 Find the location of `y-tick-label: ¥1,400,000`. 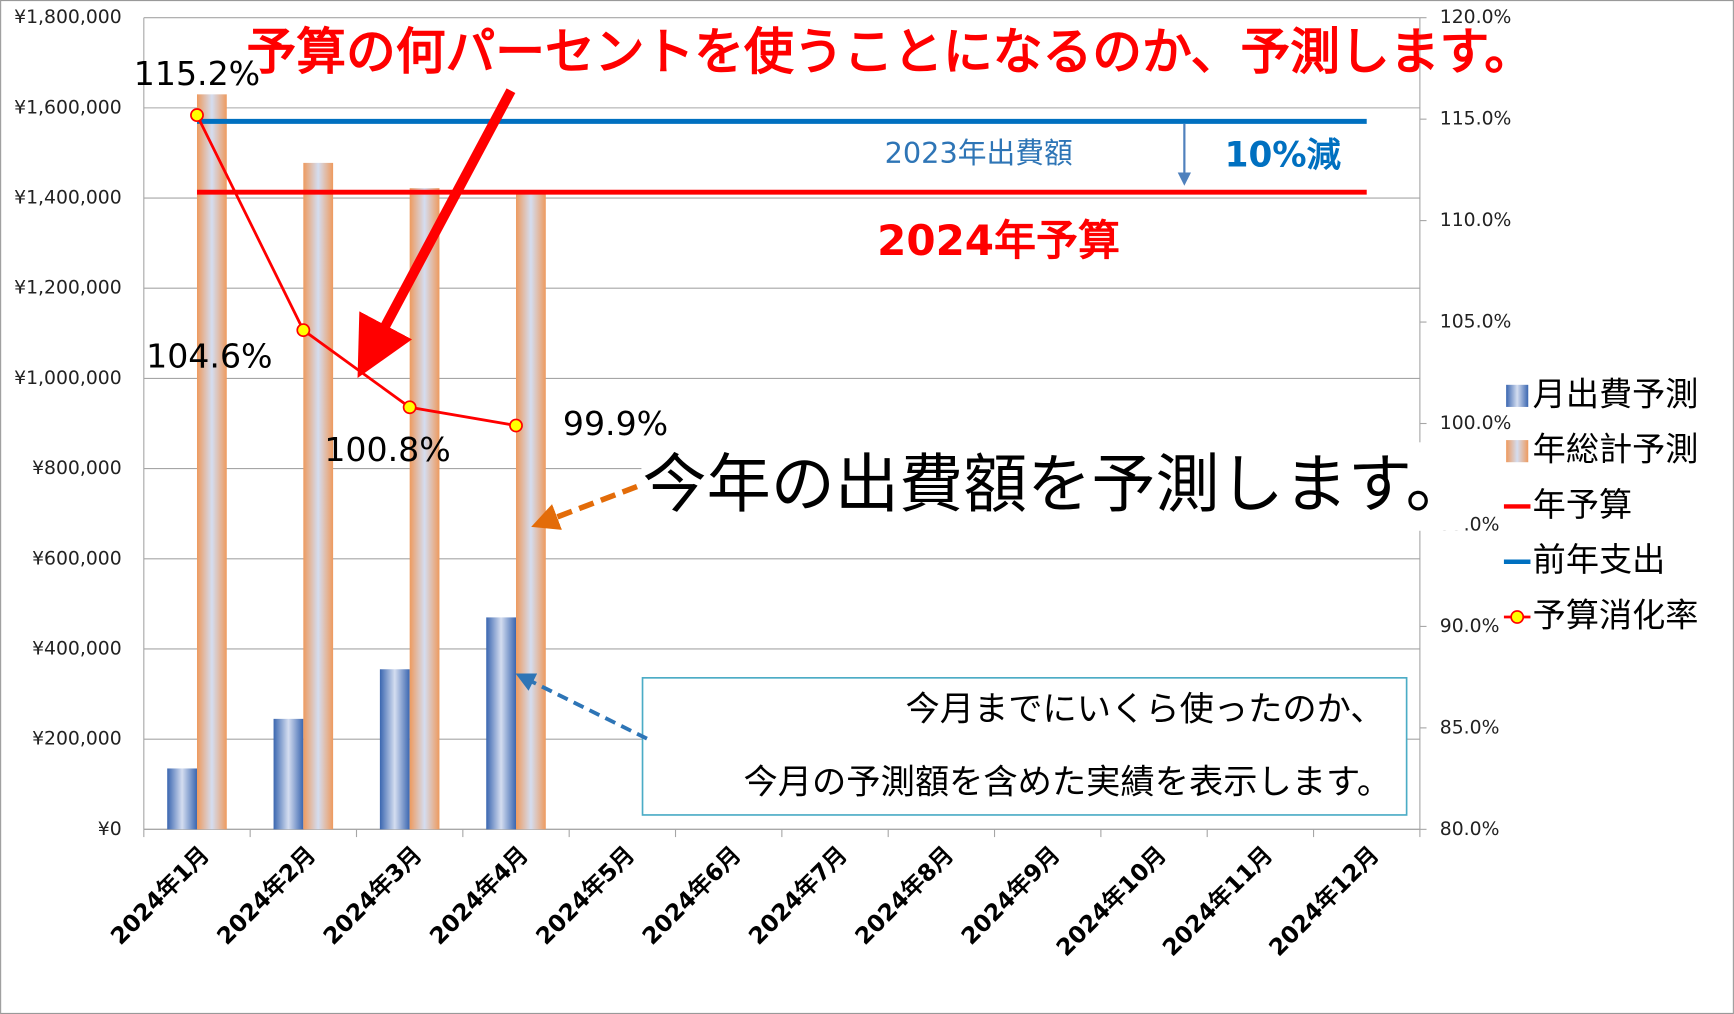

y-tick-label: ¥1,400,000 is located at coordinates (68, 198).